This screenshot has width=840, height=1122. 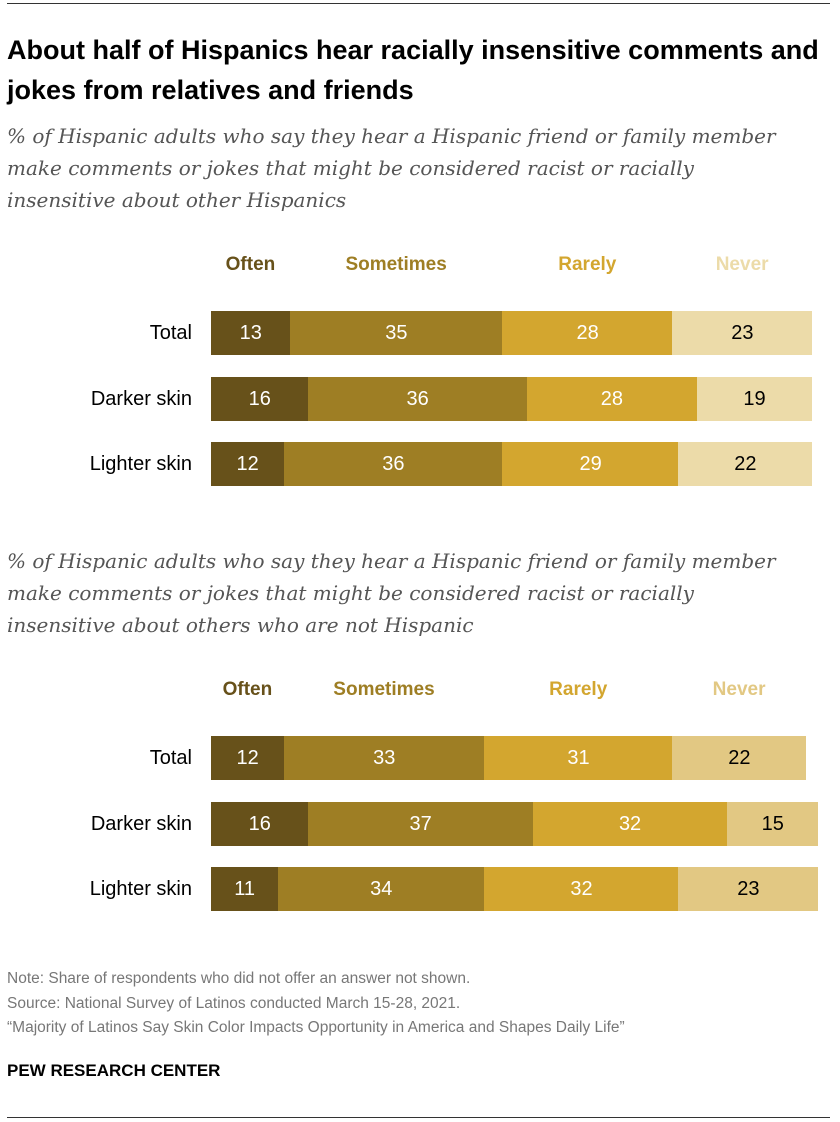 What do you see at coordinates (396, 333) in the screenshot?
I see `bar-segment-sometimes: 35` at bounding box center [396, 333].